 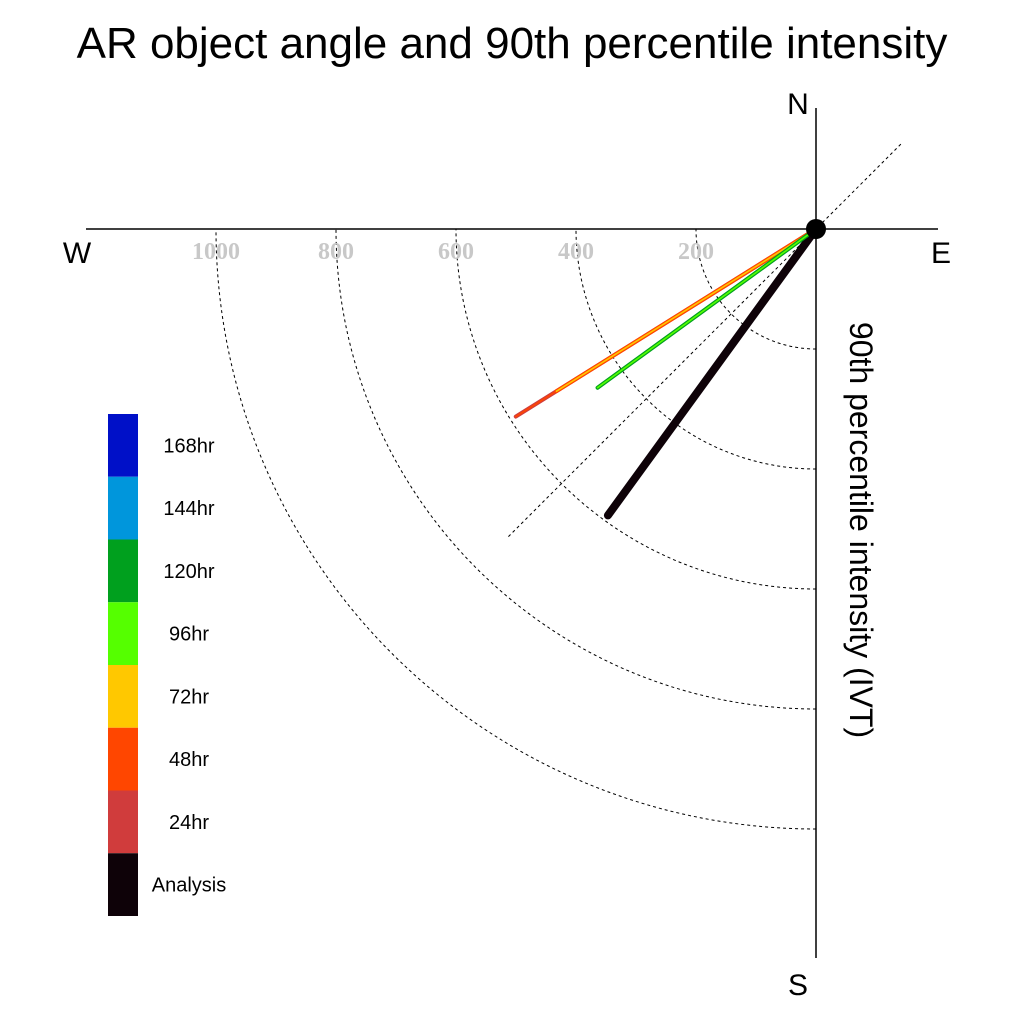 I want to click on compass-south: S, so click(x=798, y=985).